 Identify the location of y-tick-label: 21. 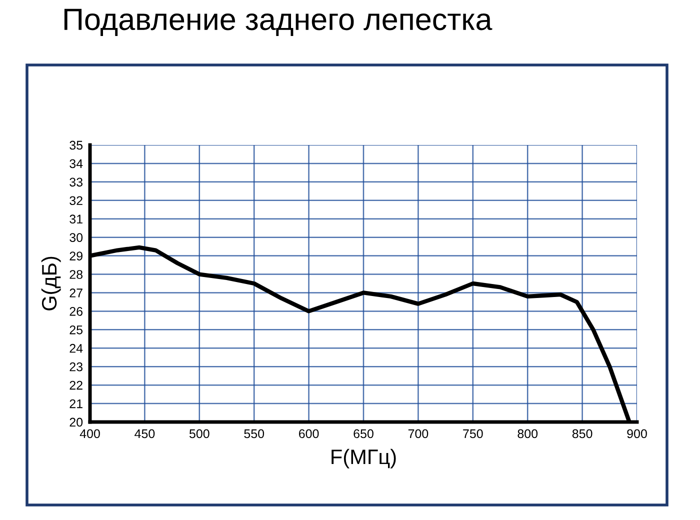
(76, 403).